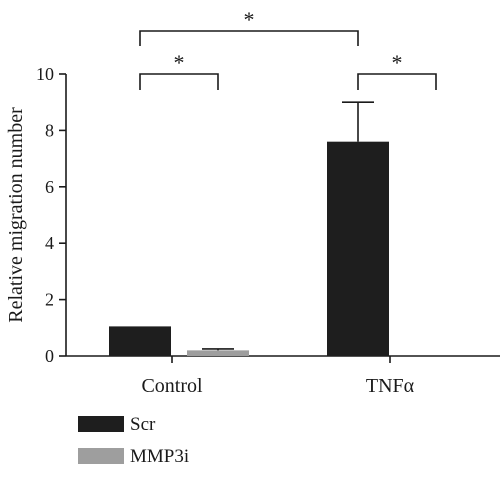 The height and width of the screenshot is (477, 500). Describe the element at coordinates (16, 215) in the screenshot. I see `y-axis-label: Relative migration number` at that location.